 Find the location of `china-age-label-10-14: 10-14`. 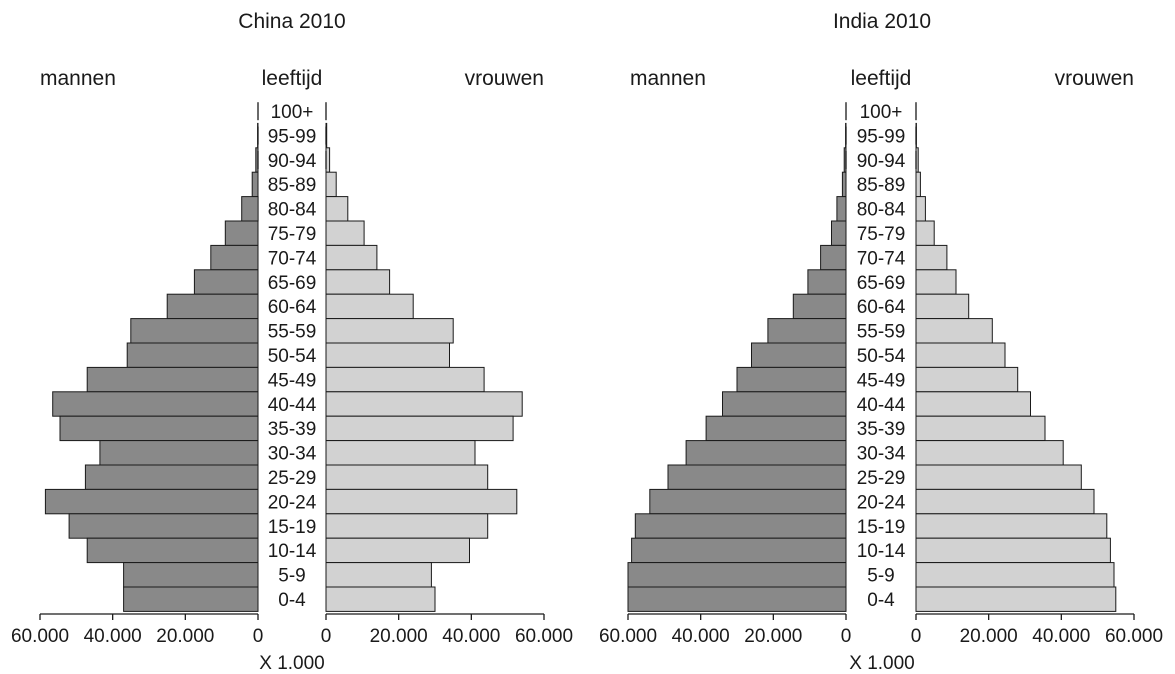

china-age-label-10-14: 10-14 is located at coordinates (292, 551).